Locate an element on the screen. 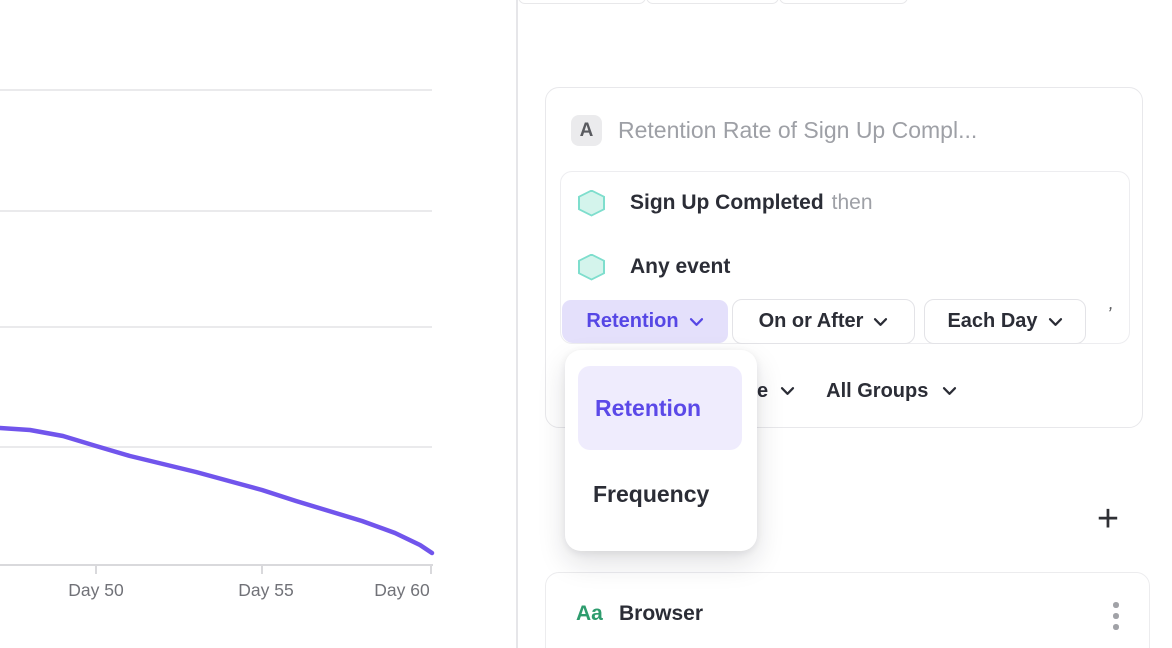 The height and width of the screenshot is (648, 1172). measure-dropdown-button: Retention is located at coordinates (645, 321).